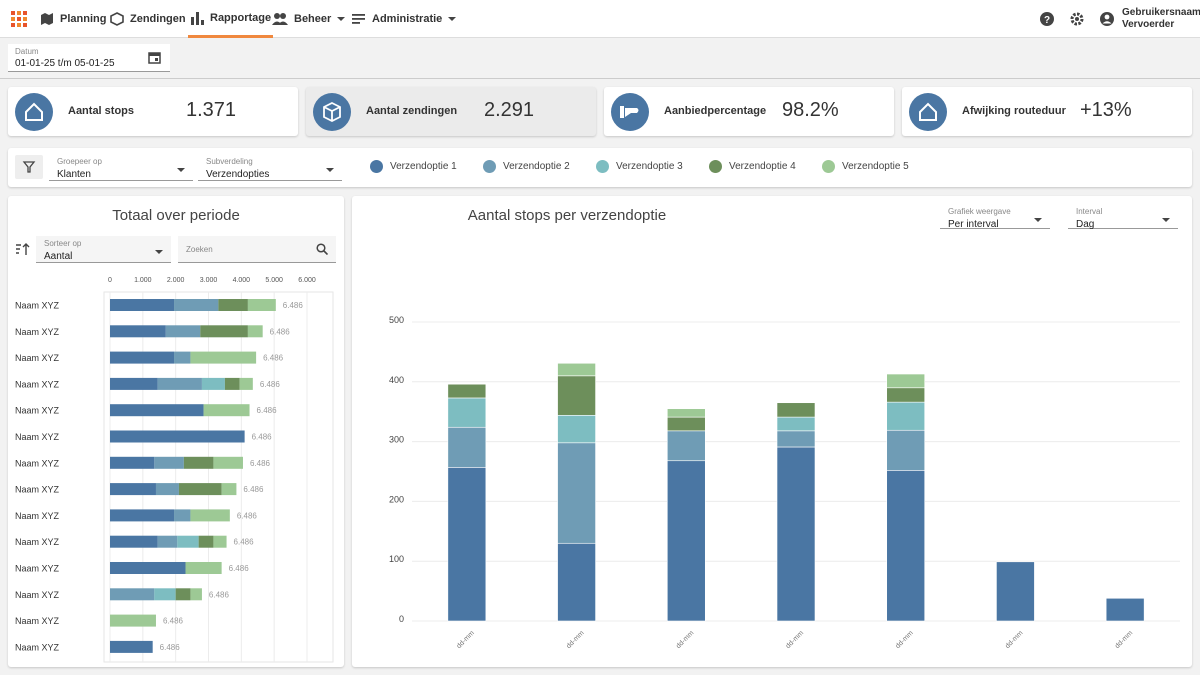 The height and width of the screenshot is (675, 1200). I want to click on help-icon: ?, so click(1047, 19).